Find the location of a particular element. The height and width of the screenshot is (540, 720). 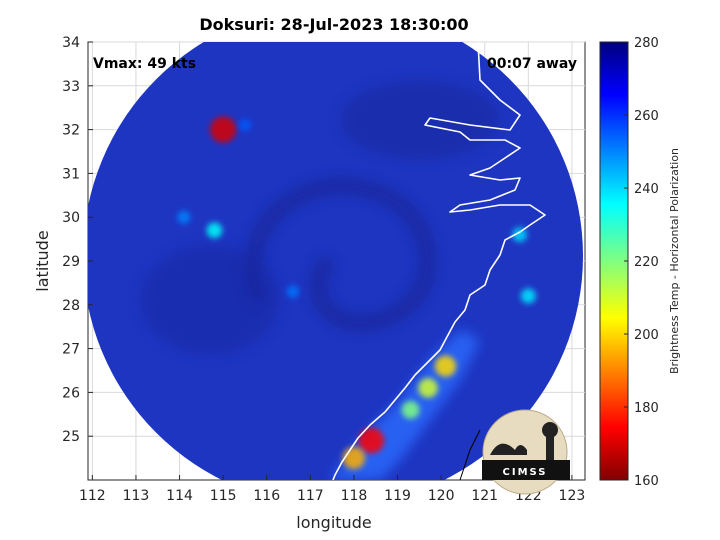

logo-banner is located at coordinates (526, 470).